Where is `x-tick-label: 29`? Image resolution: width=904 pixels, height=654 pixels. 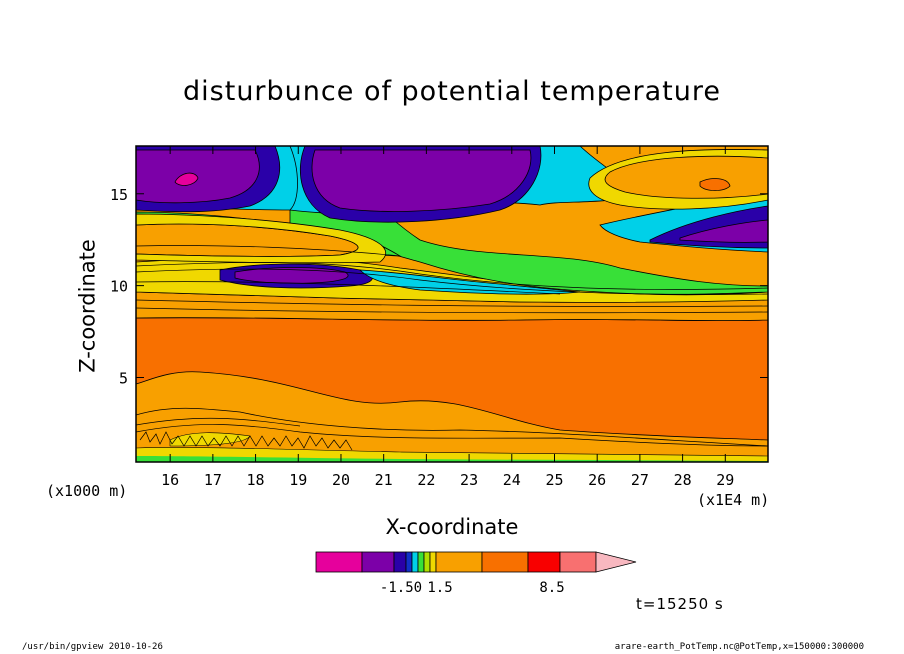
x-tick-label: 29 is located at coordinates (725, 480).